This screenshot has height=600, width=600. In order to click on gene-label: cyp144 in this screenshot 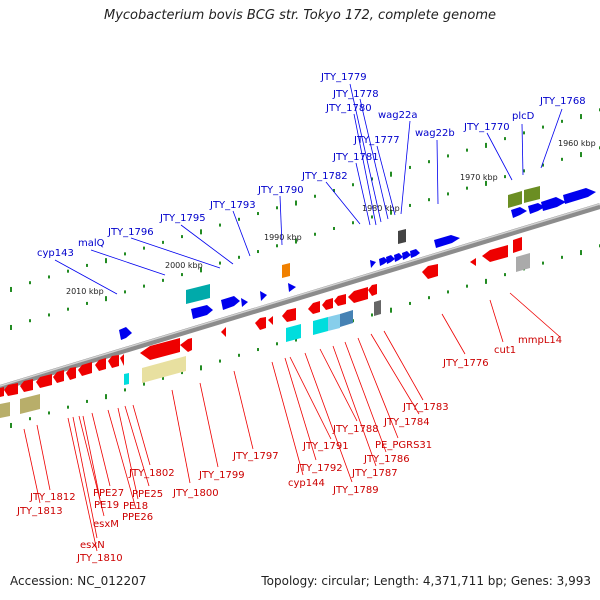, I will do `click(306, 483)`.